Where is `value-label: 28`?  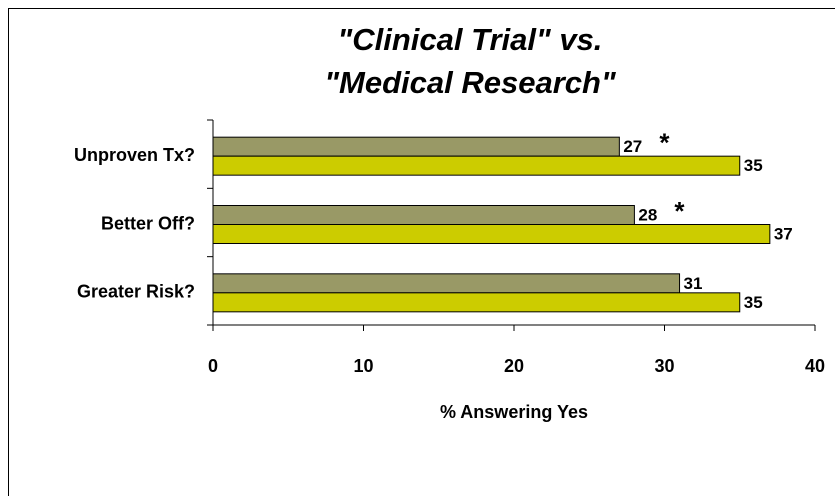
value-label: 28 is located at coordinates (647, 214).